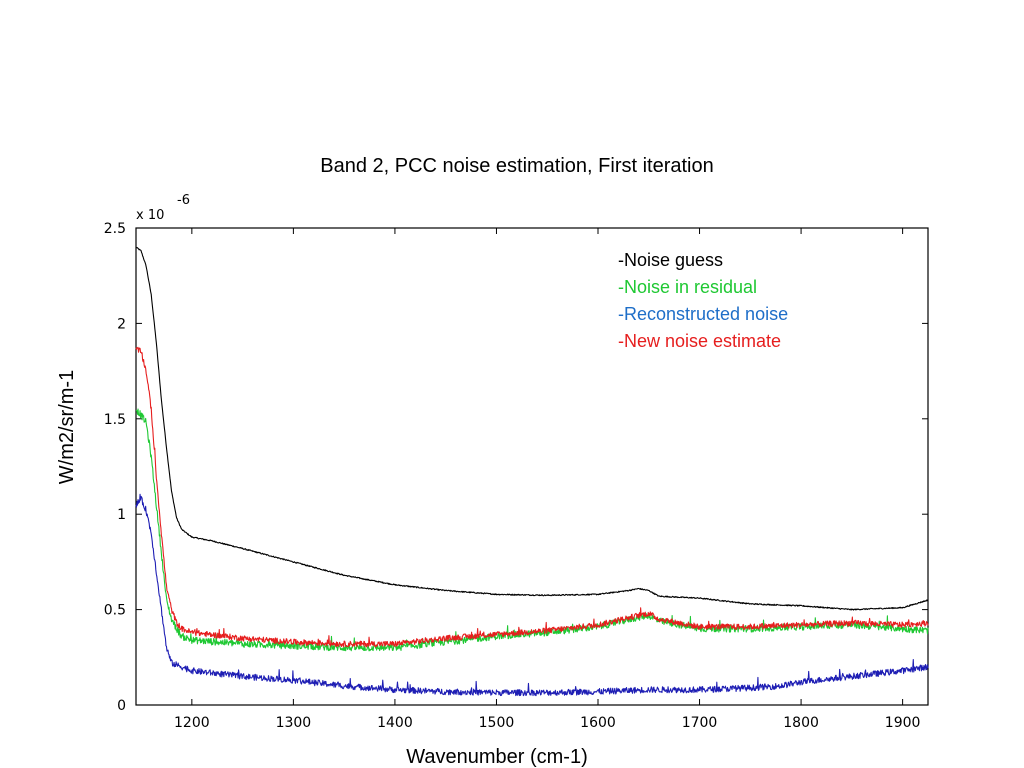 The height and width of the screenshot is (768, 1024). Describe the element at coordinates (121, 706) in the screenshot. I see `y-tick-label: 0` at that location.